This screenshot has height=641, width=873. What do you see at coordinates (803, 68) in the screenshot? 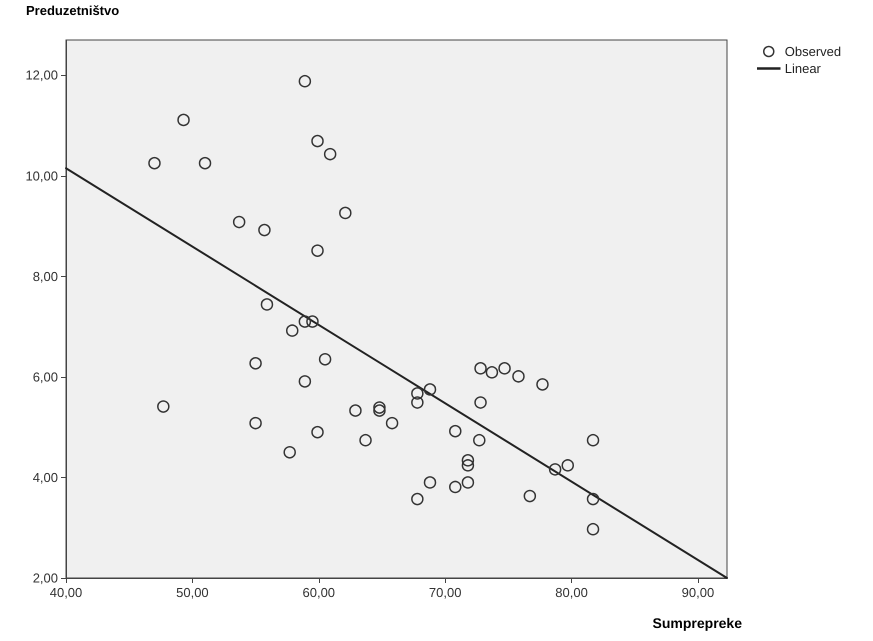
I see `legend-label: Linear` at bounding box center [803, 68].